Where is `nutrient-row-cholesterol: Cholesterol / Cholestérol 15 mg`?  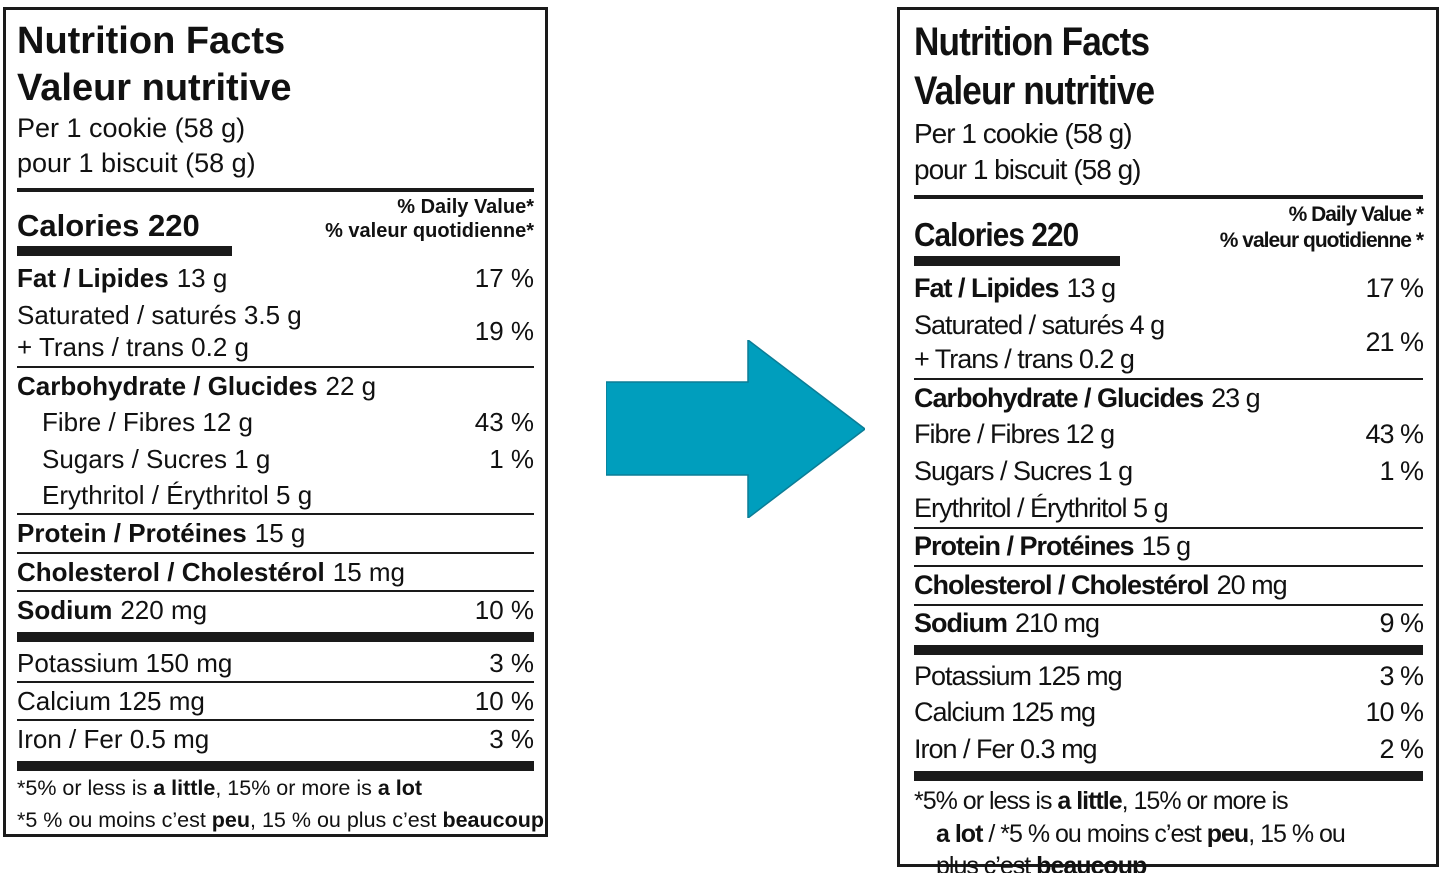 nutrient-row-cholesterol: Cholesterol / Cholestérol 15 mg is located at coordinates (211, 571).